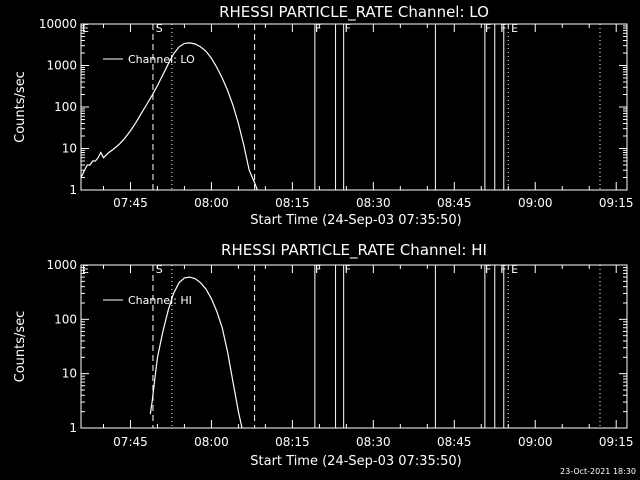 Image resolution: width=640 pixels, height=480 pixels. What do you see at coordinates (292, 203) in the screenshot?
I see `chart1-x-tick-label: 08:15` at bounding box center [292, 203].